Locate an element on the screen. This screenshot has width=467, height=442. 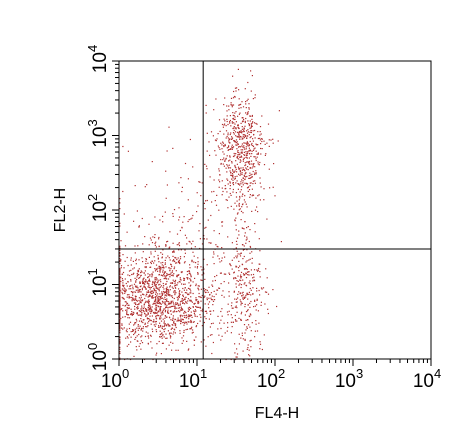
y-tick-exponent: 0 is located at coordinates (92, 346).